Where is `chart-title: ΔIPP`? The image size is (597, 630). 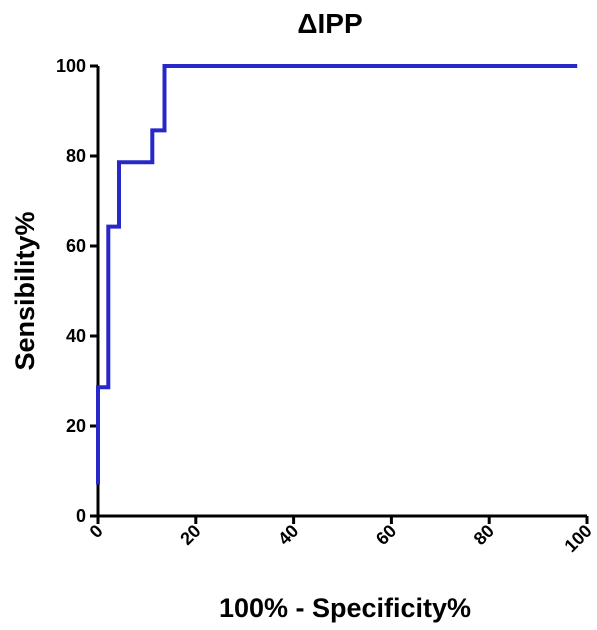 chart-title: ΔIPP is located at coordinates (329, 23).